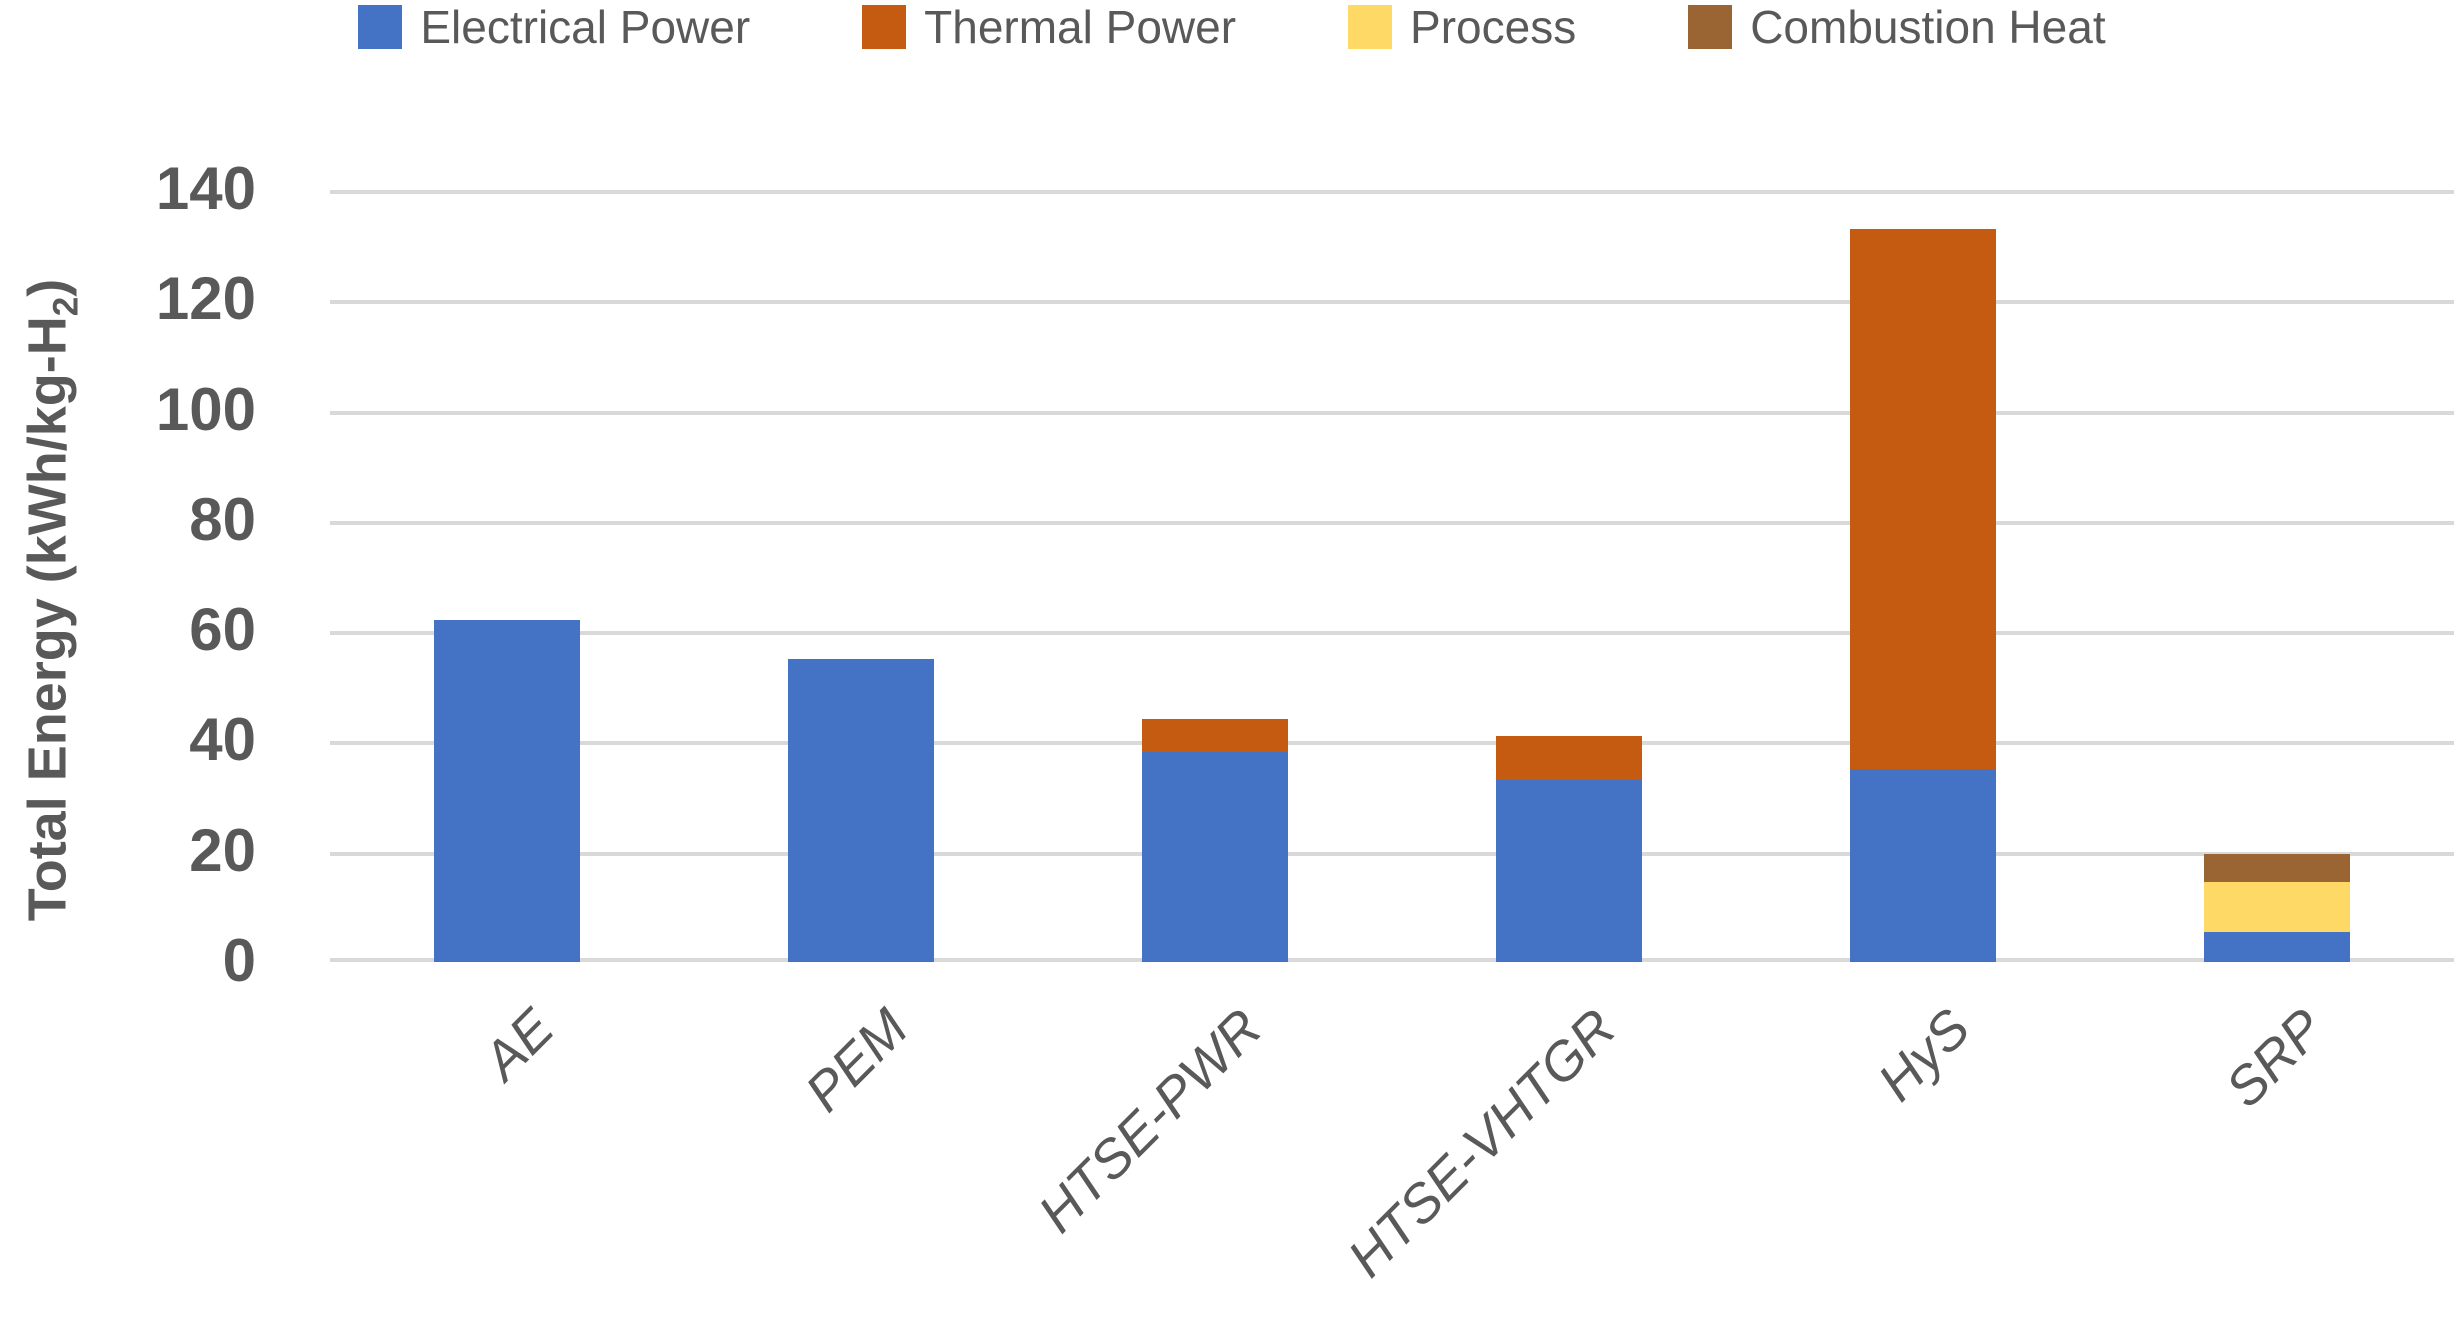 This screenshot has height=1336, width=2464. Describe the element at coordinates (518, 1044) in the screenshot. I see `x-axis-label-AE: AE` at that location.